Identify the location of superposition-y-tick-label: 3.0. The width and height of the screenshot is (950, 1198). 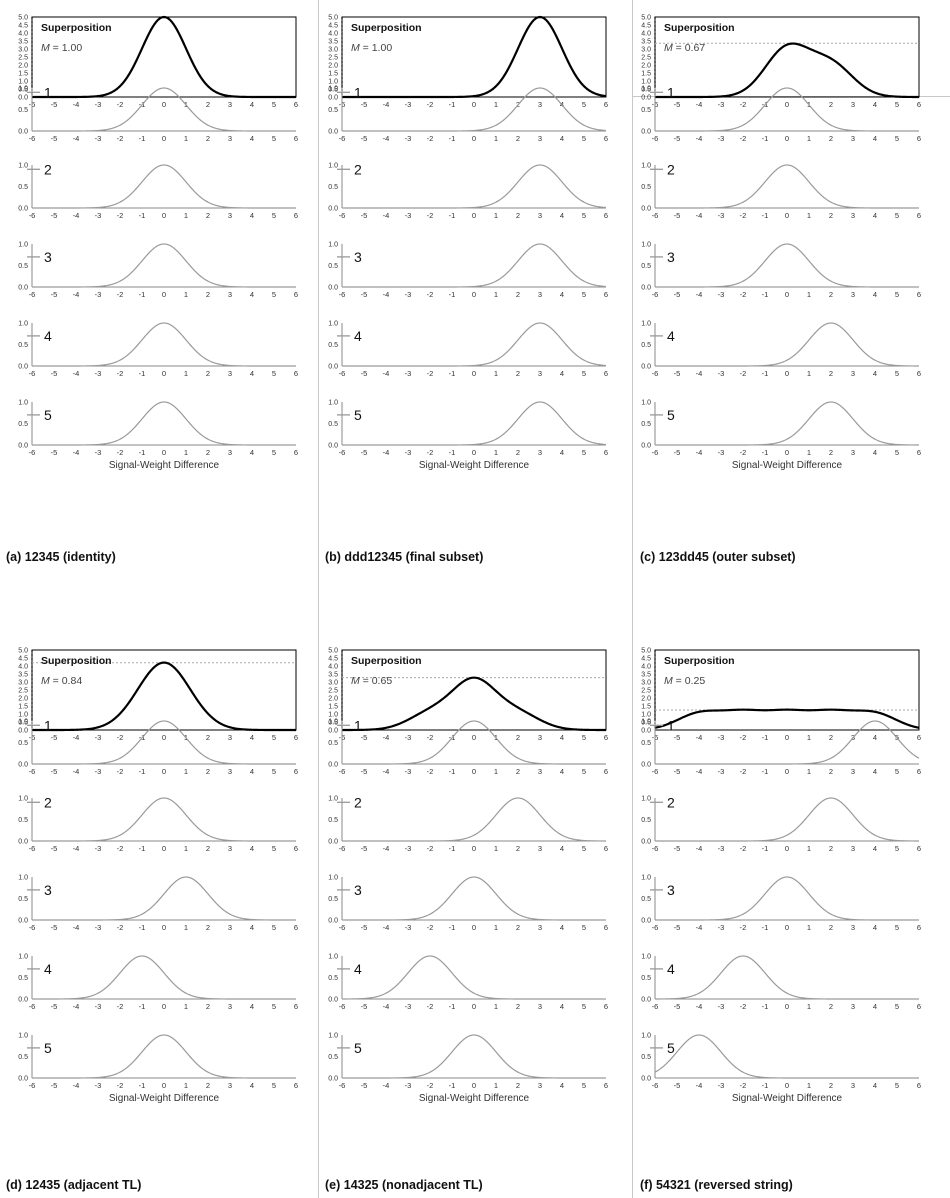
(333, 683).